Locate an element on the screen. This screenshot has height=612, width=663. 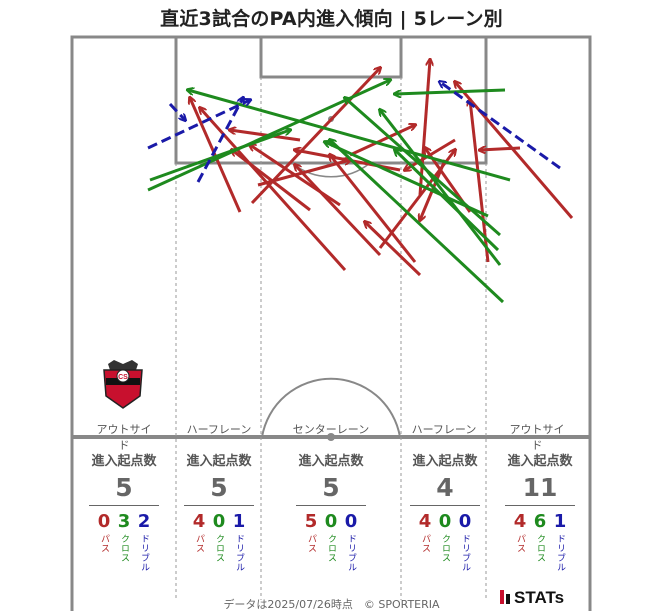
svg-text: CS is located at coordinates (123, 377).